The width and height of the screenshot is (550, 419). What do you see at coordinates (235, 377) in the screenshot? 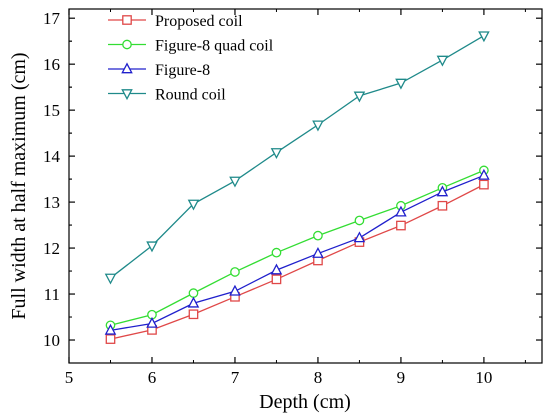
I see `x-tick-label: 7` at bounding box center [235, 377].